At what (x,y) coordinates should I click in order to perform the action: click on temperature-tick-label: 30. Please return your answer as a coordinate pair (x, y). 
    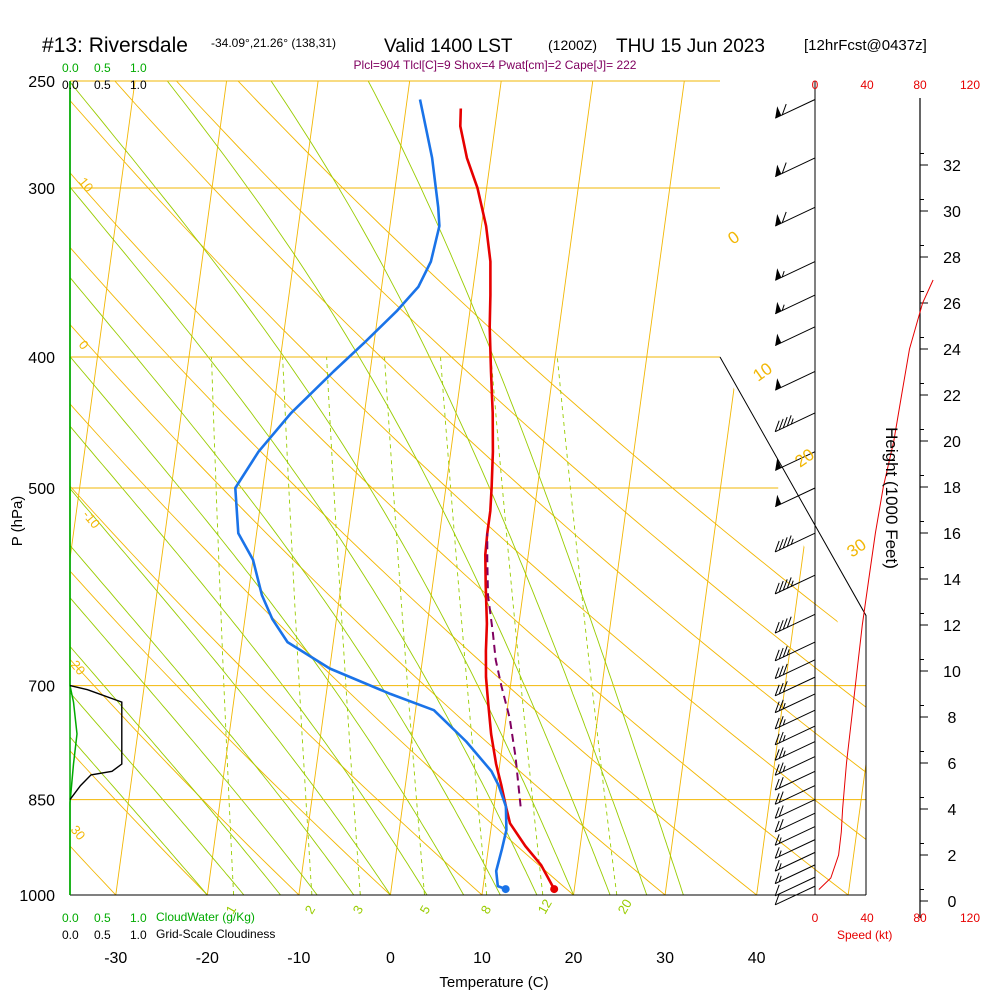
    Looking at the image, I should click on (665, 958).